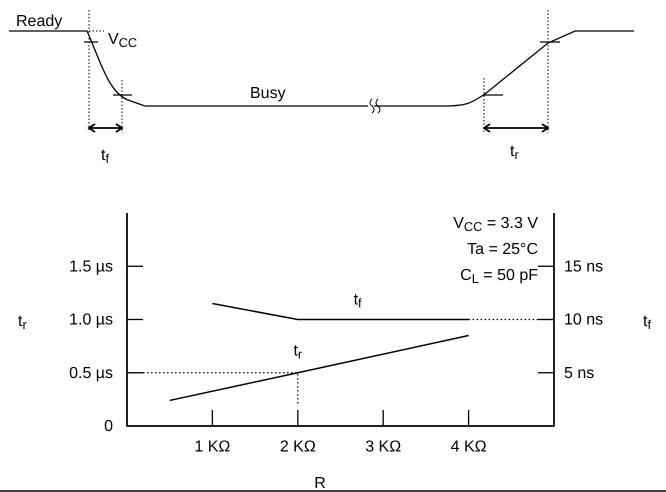 This screenshot has width=666, height=492. What do you see at coordinates (91, 373) in the screenshot?
I see `y-tick-label: 0.5 µs` at bounding box center [91, 373].